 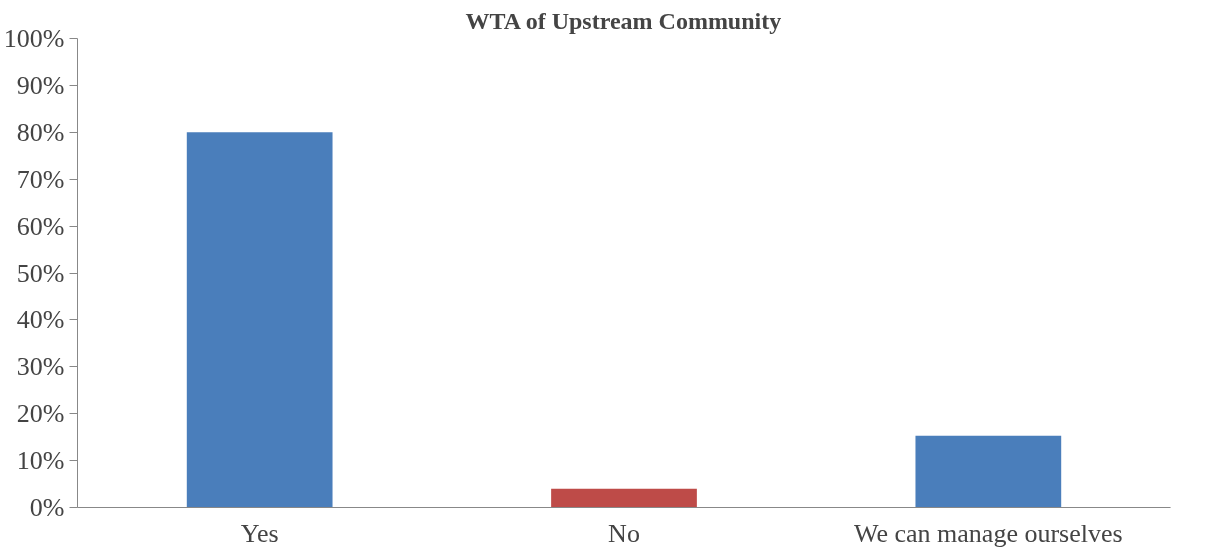 What do you see at coordinates (40, 85) in the screenshot?
I see `y-tick-label: 90%` at bounding box center [40, 85].